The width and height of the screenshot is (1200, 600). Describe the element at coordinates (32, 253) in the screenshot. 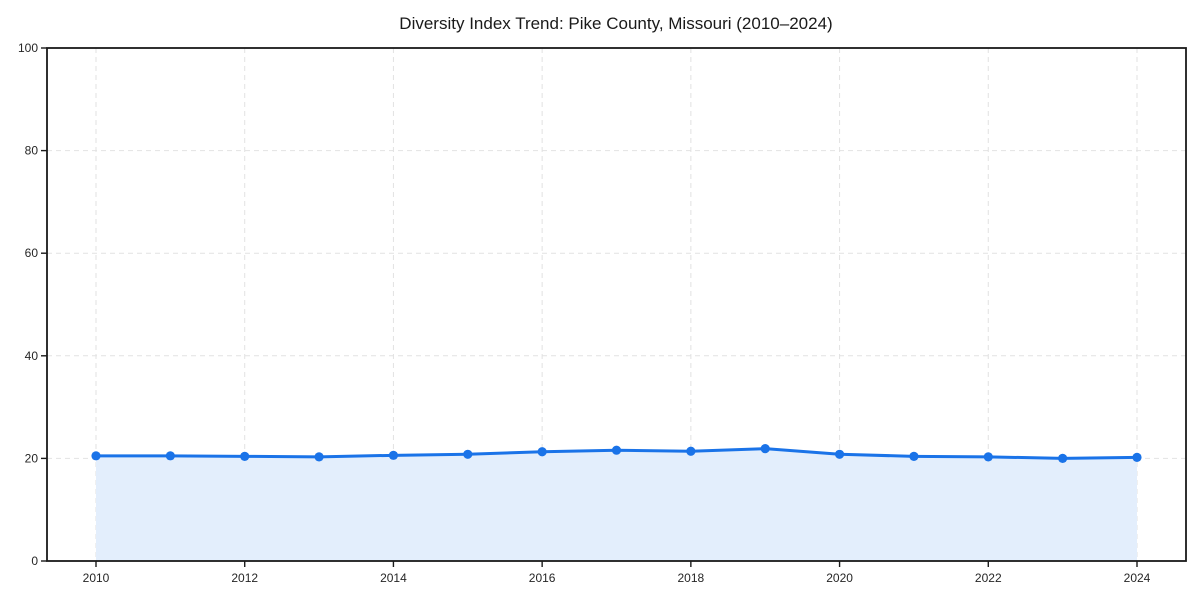

I see `y-tick-label-60: 60` at that location.